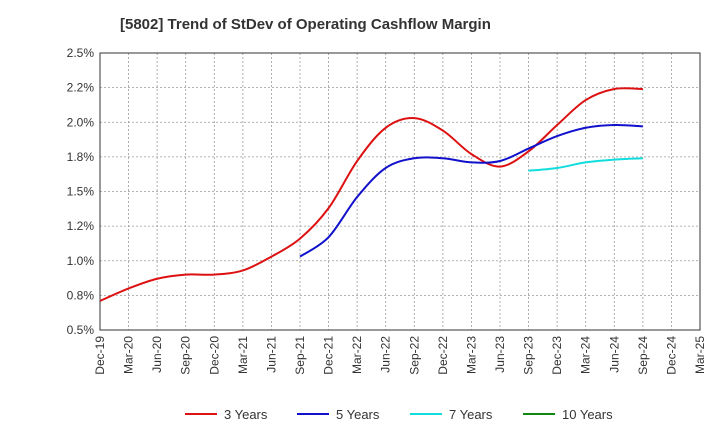 This screenshot has width=720, height=440. I want to click on y-tick-label: 1.2%, so click(81, 226).